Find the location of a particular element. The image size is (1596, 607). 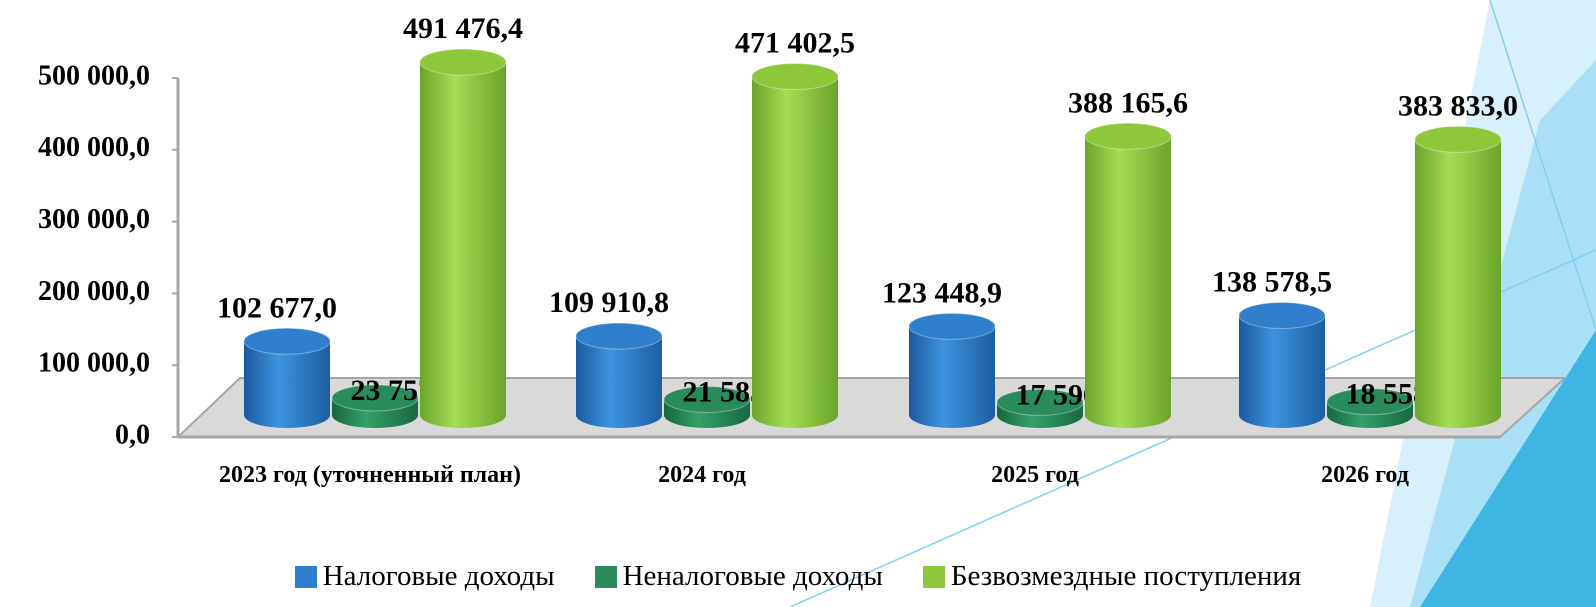

value-label: 109 910,8 is located at coordinates (609, 302).